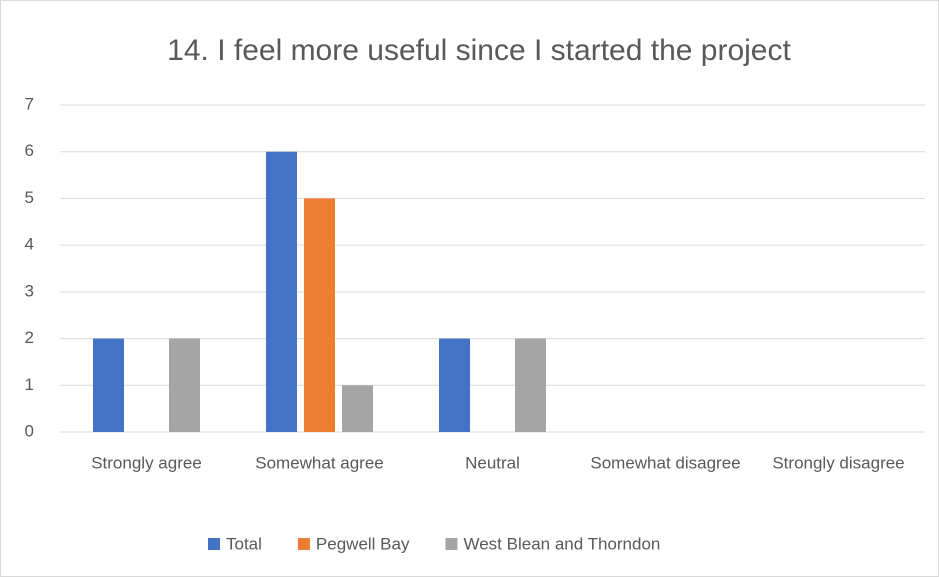  Describe the element at coordinates (29, 337) in the screenshot. I see `y-tick-label: 2` at that location.